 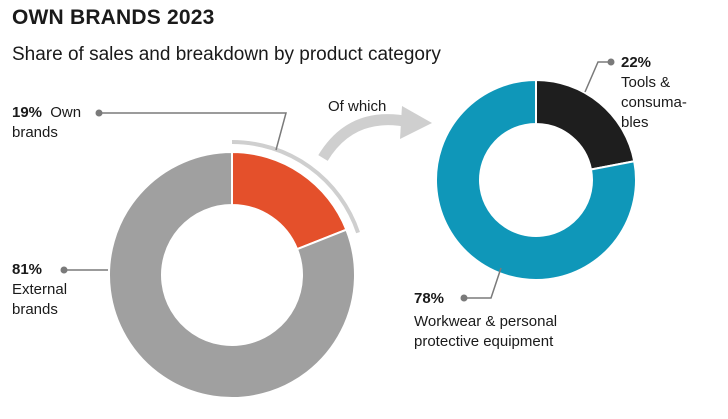 What do you see at coordinates (27, 269) in the screenshot?
I see `label-external-brands-pct: 81%` at bounding box center [27, 269].